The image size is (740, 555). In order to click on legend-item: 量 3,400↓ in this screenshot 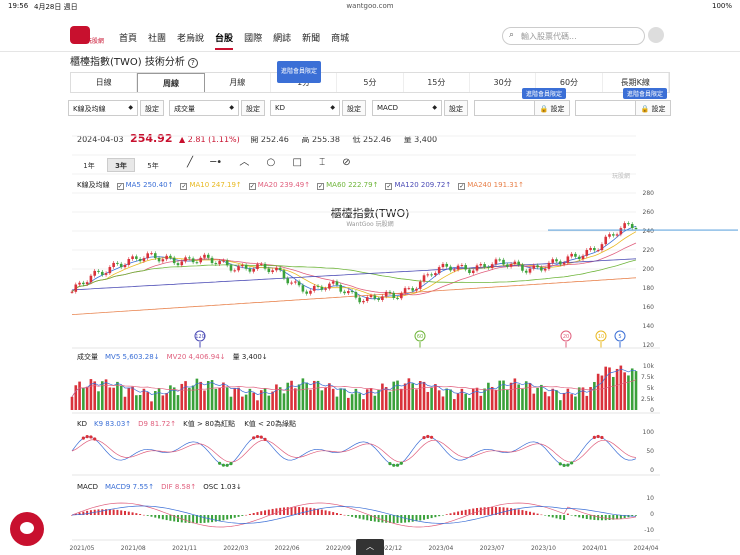, I will do `click(250, 357)`.